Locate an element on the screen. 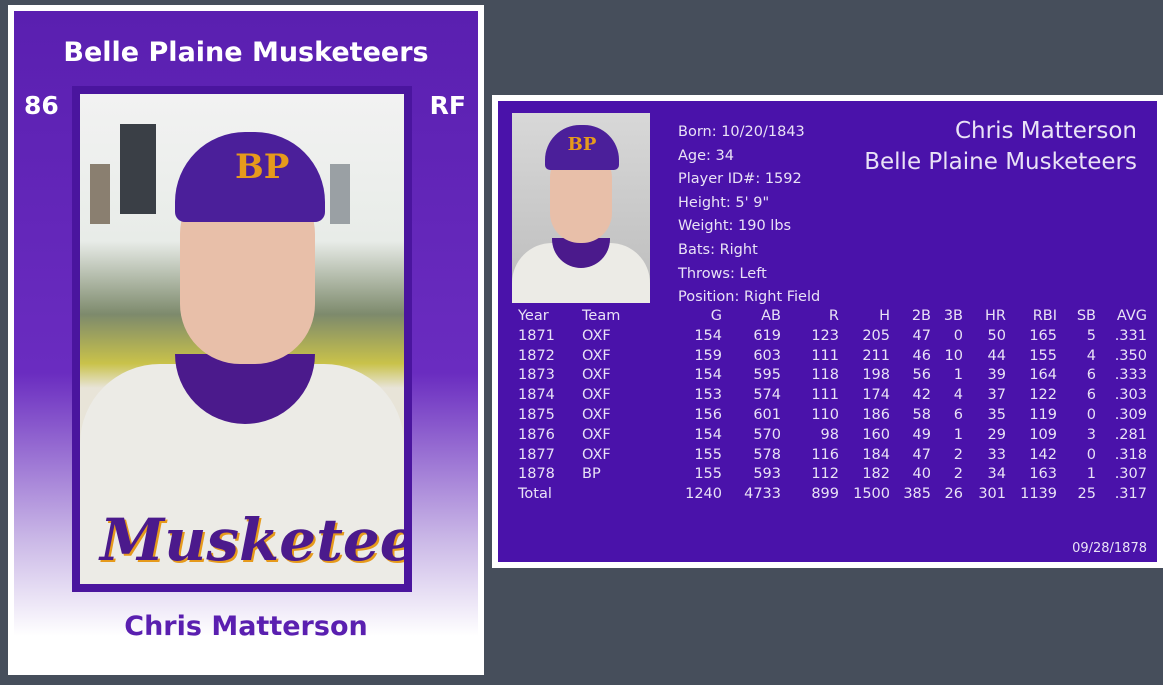  stats-header-row: Year Team G AB R H 2B 3B HR RBI SB AVG is located at coordinates (829, 317).